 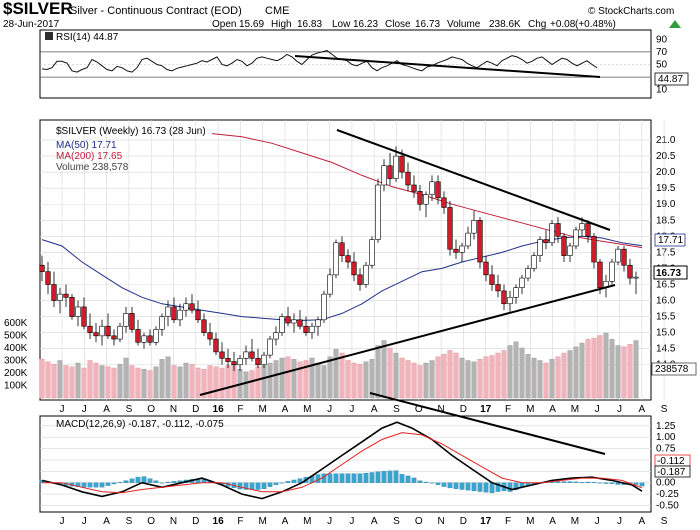 I want to click on macd-value-tag, so click(x=672, y=471).